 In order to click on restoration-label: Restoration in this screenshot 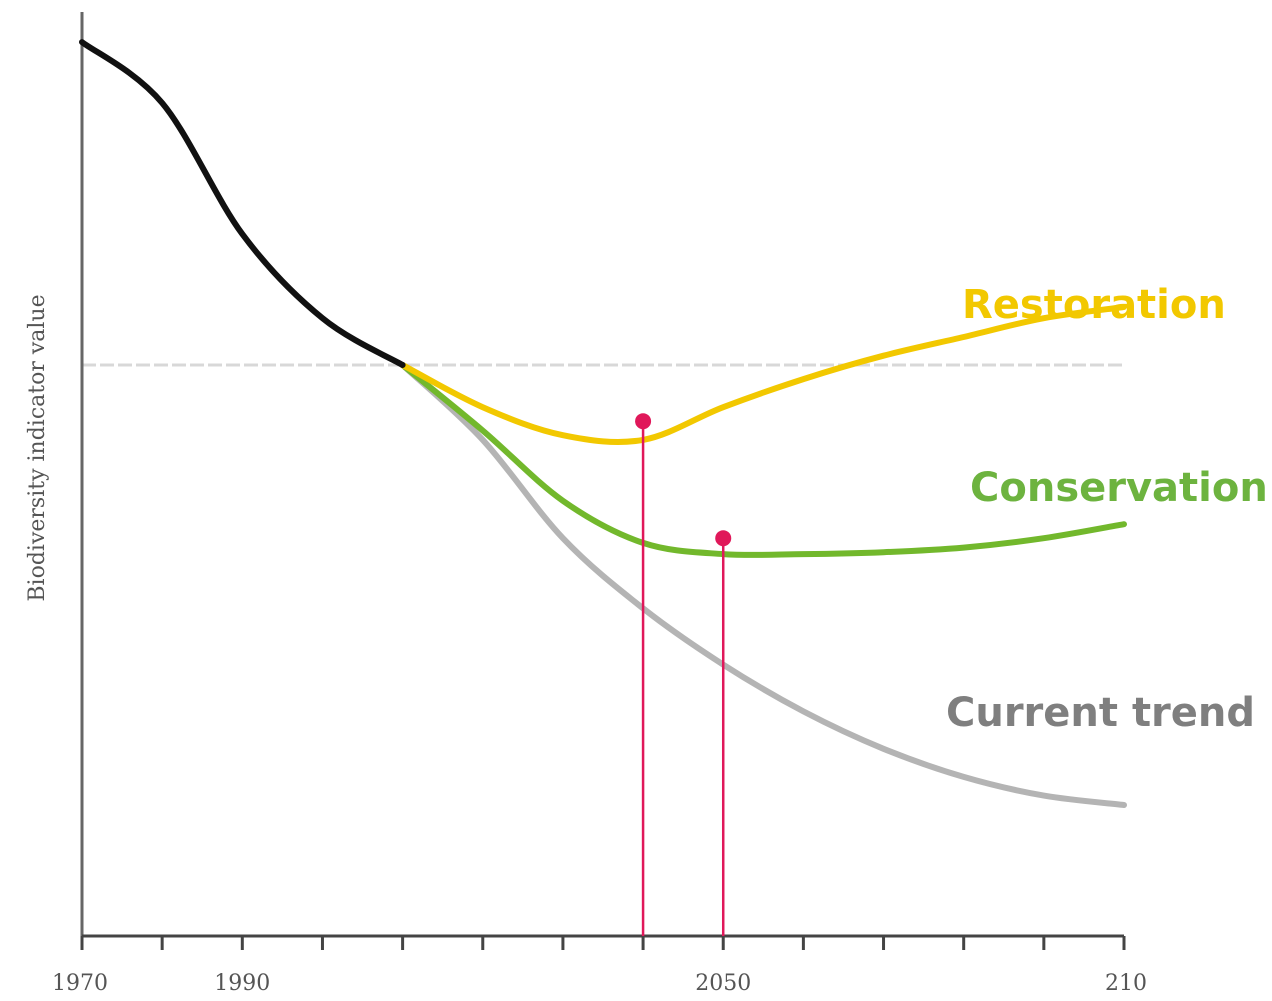, I will do `click(1094, 305)`.